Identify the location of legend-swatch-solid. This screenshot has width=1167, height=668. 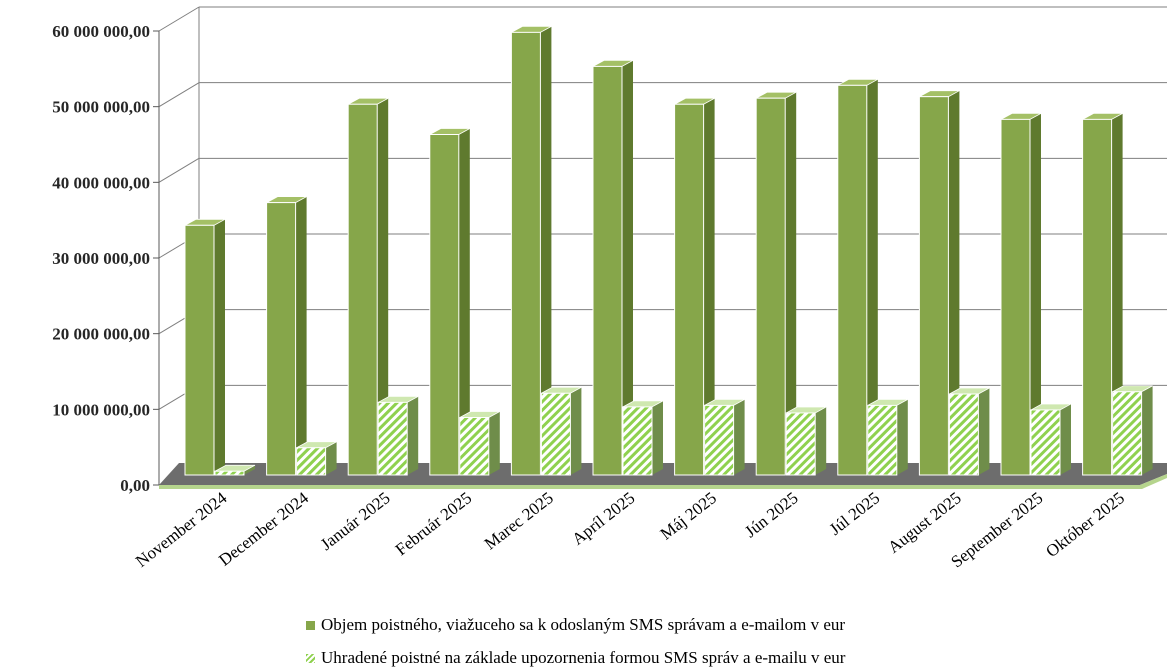
(310, 625).